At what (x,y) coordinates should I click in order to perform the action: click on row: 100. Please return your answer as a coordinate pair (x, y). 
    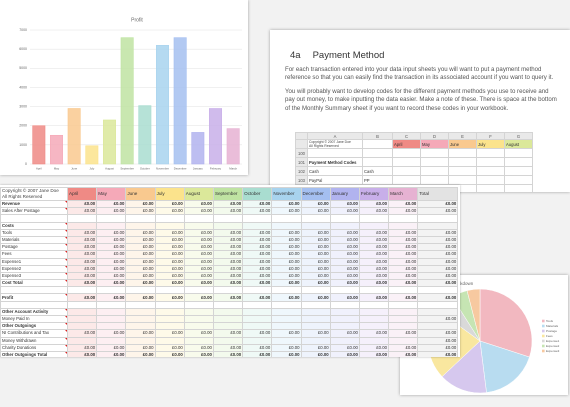
    Looking at the image, I should click on (414, 153).